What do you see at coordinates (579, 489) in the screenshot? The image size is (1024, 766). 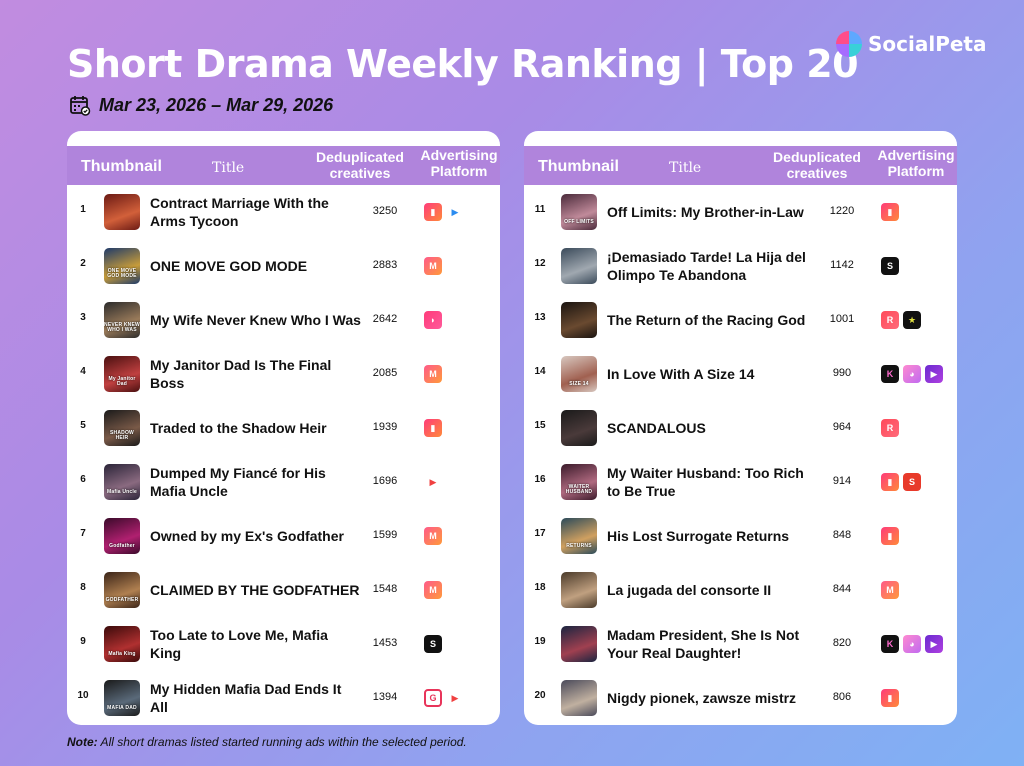 I see `thumbnail-caption: WAITER HUSBAND` at bounding box center [579, 489].